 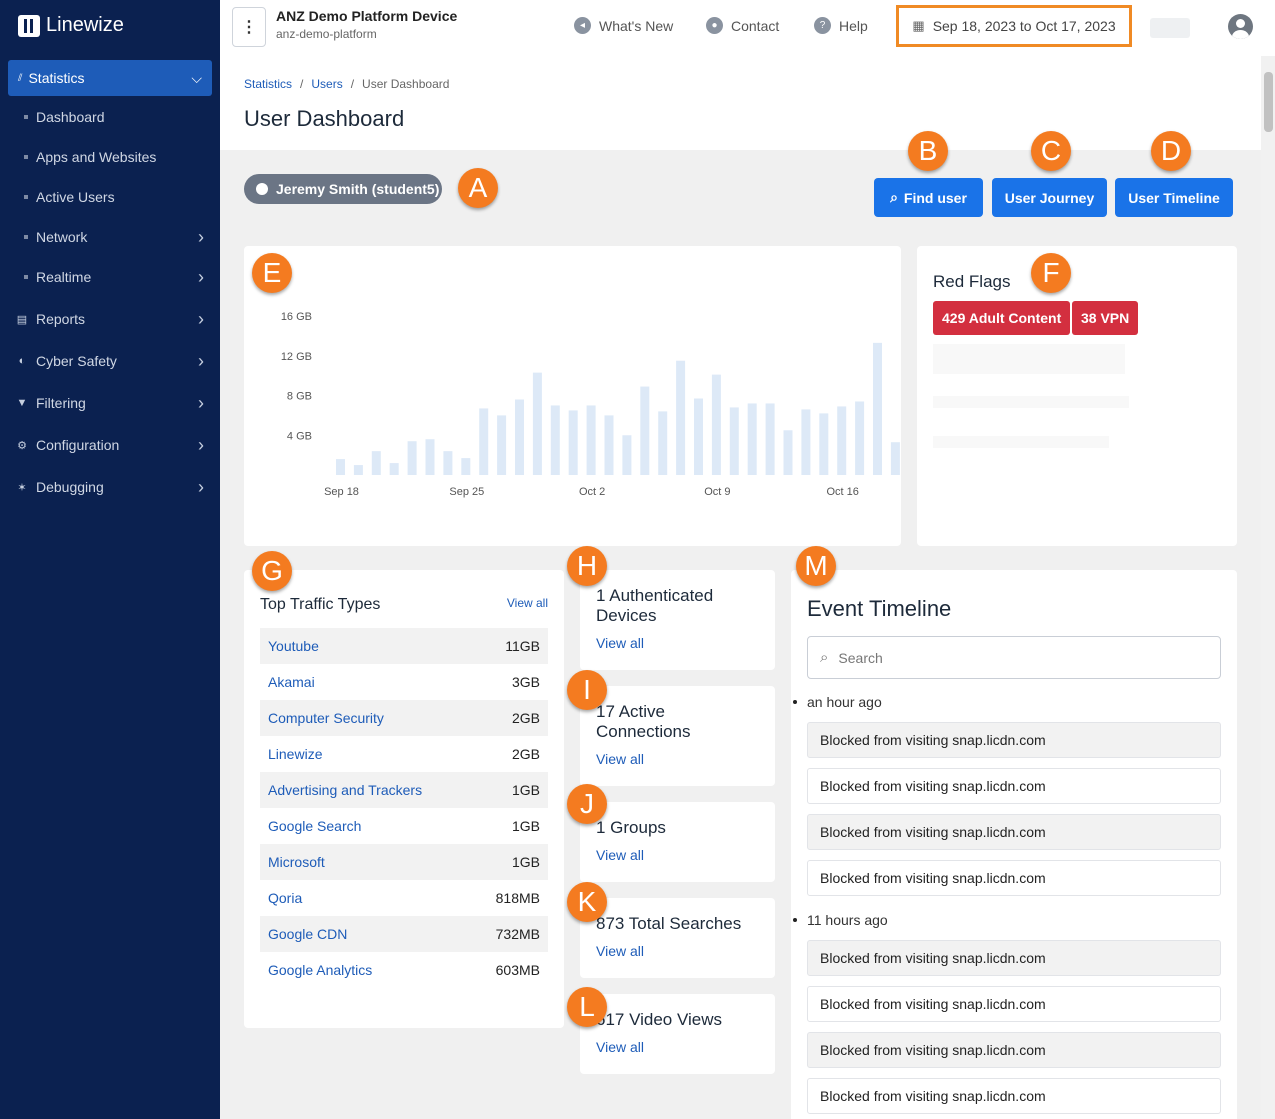 What do you see at coordinates (296, 862) in the screenshot?
I see `traffic-type-name: Microsoft` at bounding box center [296, 862].